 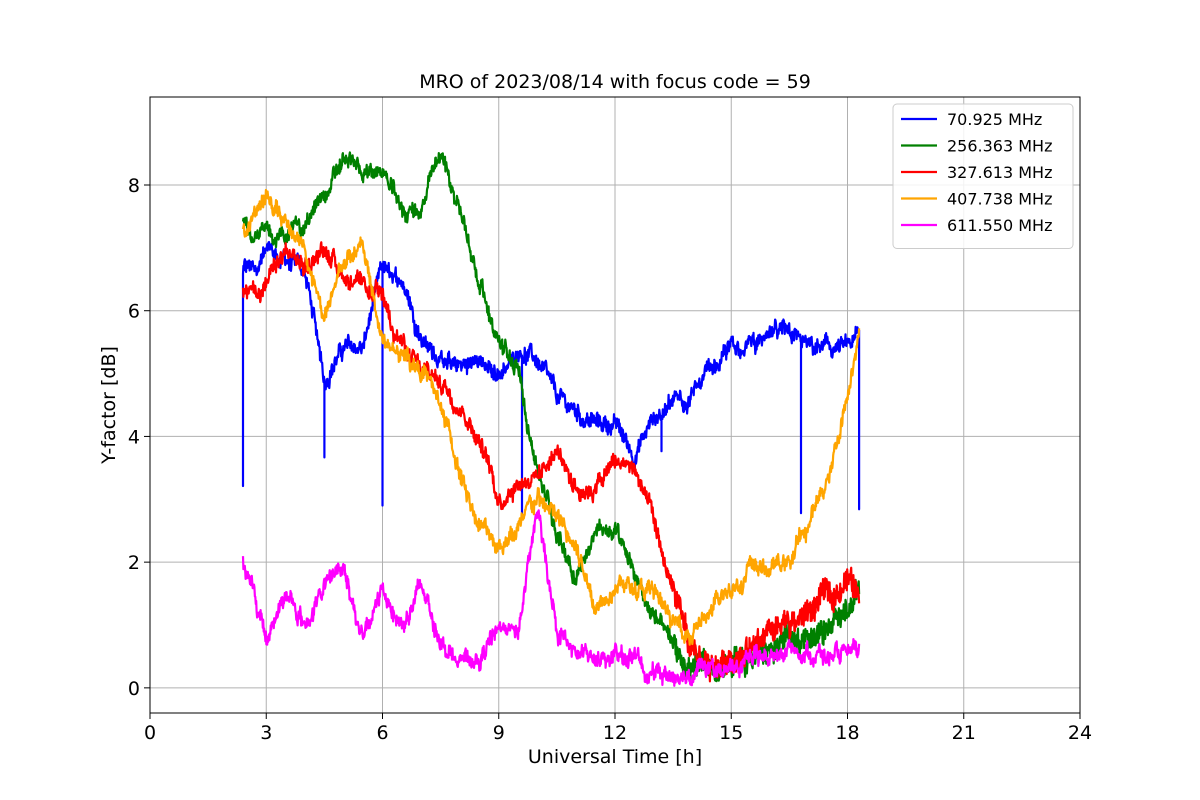 What do you see at coordinates (134, 186) in the screenshot?
I see `y-tick-label: 8` at bounding box center [134, 186].